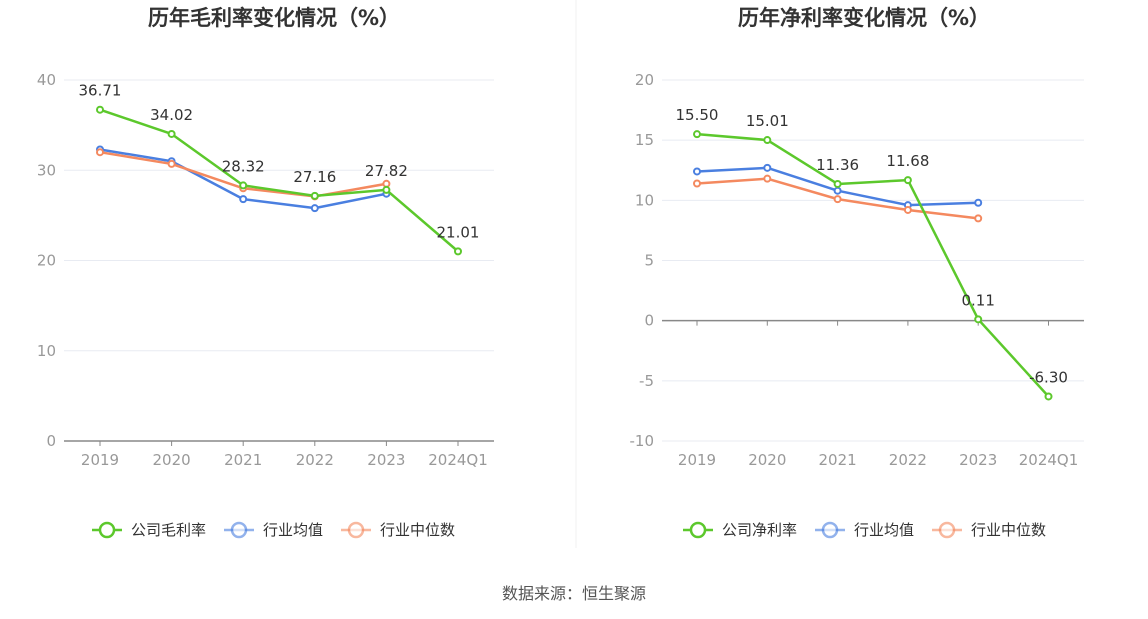  What do you see at coordinates (243, 166) in the screenshot?
I see `data-label: 28.32` at bounding box center [243, 166].